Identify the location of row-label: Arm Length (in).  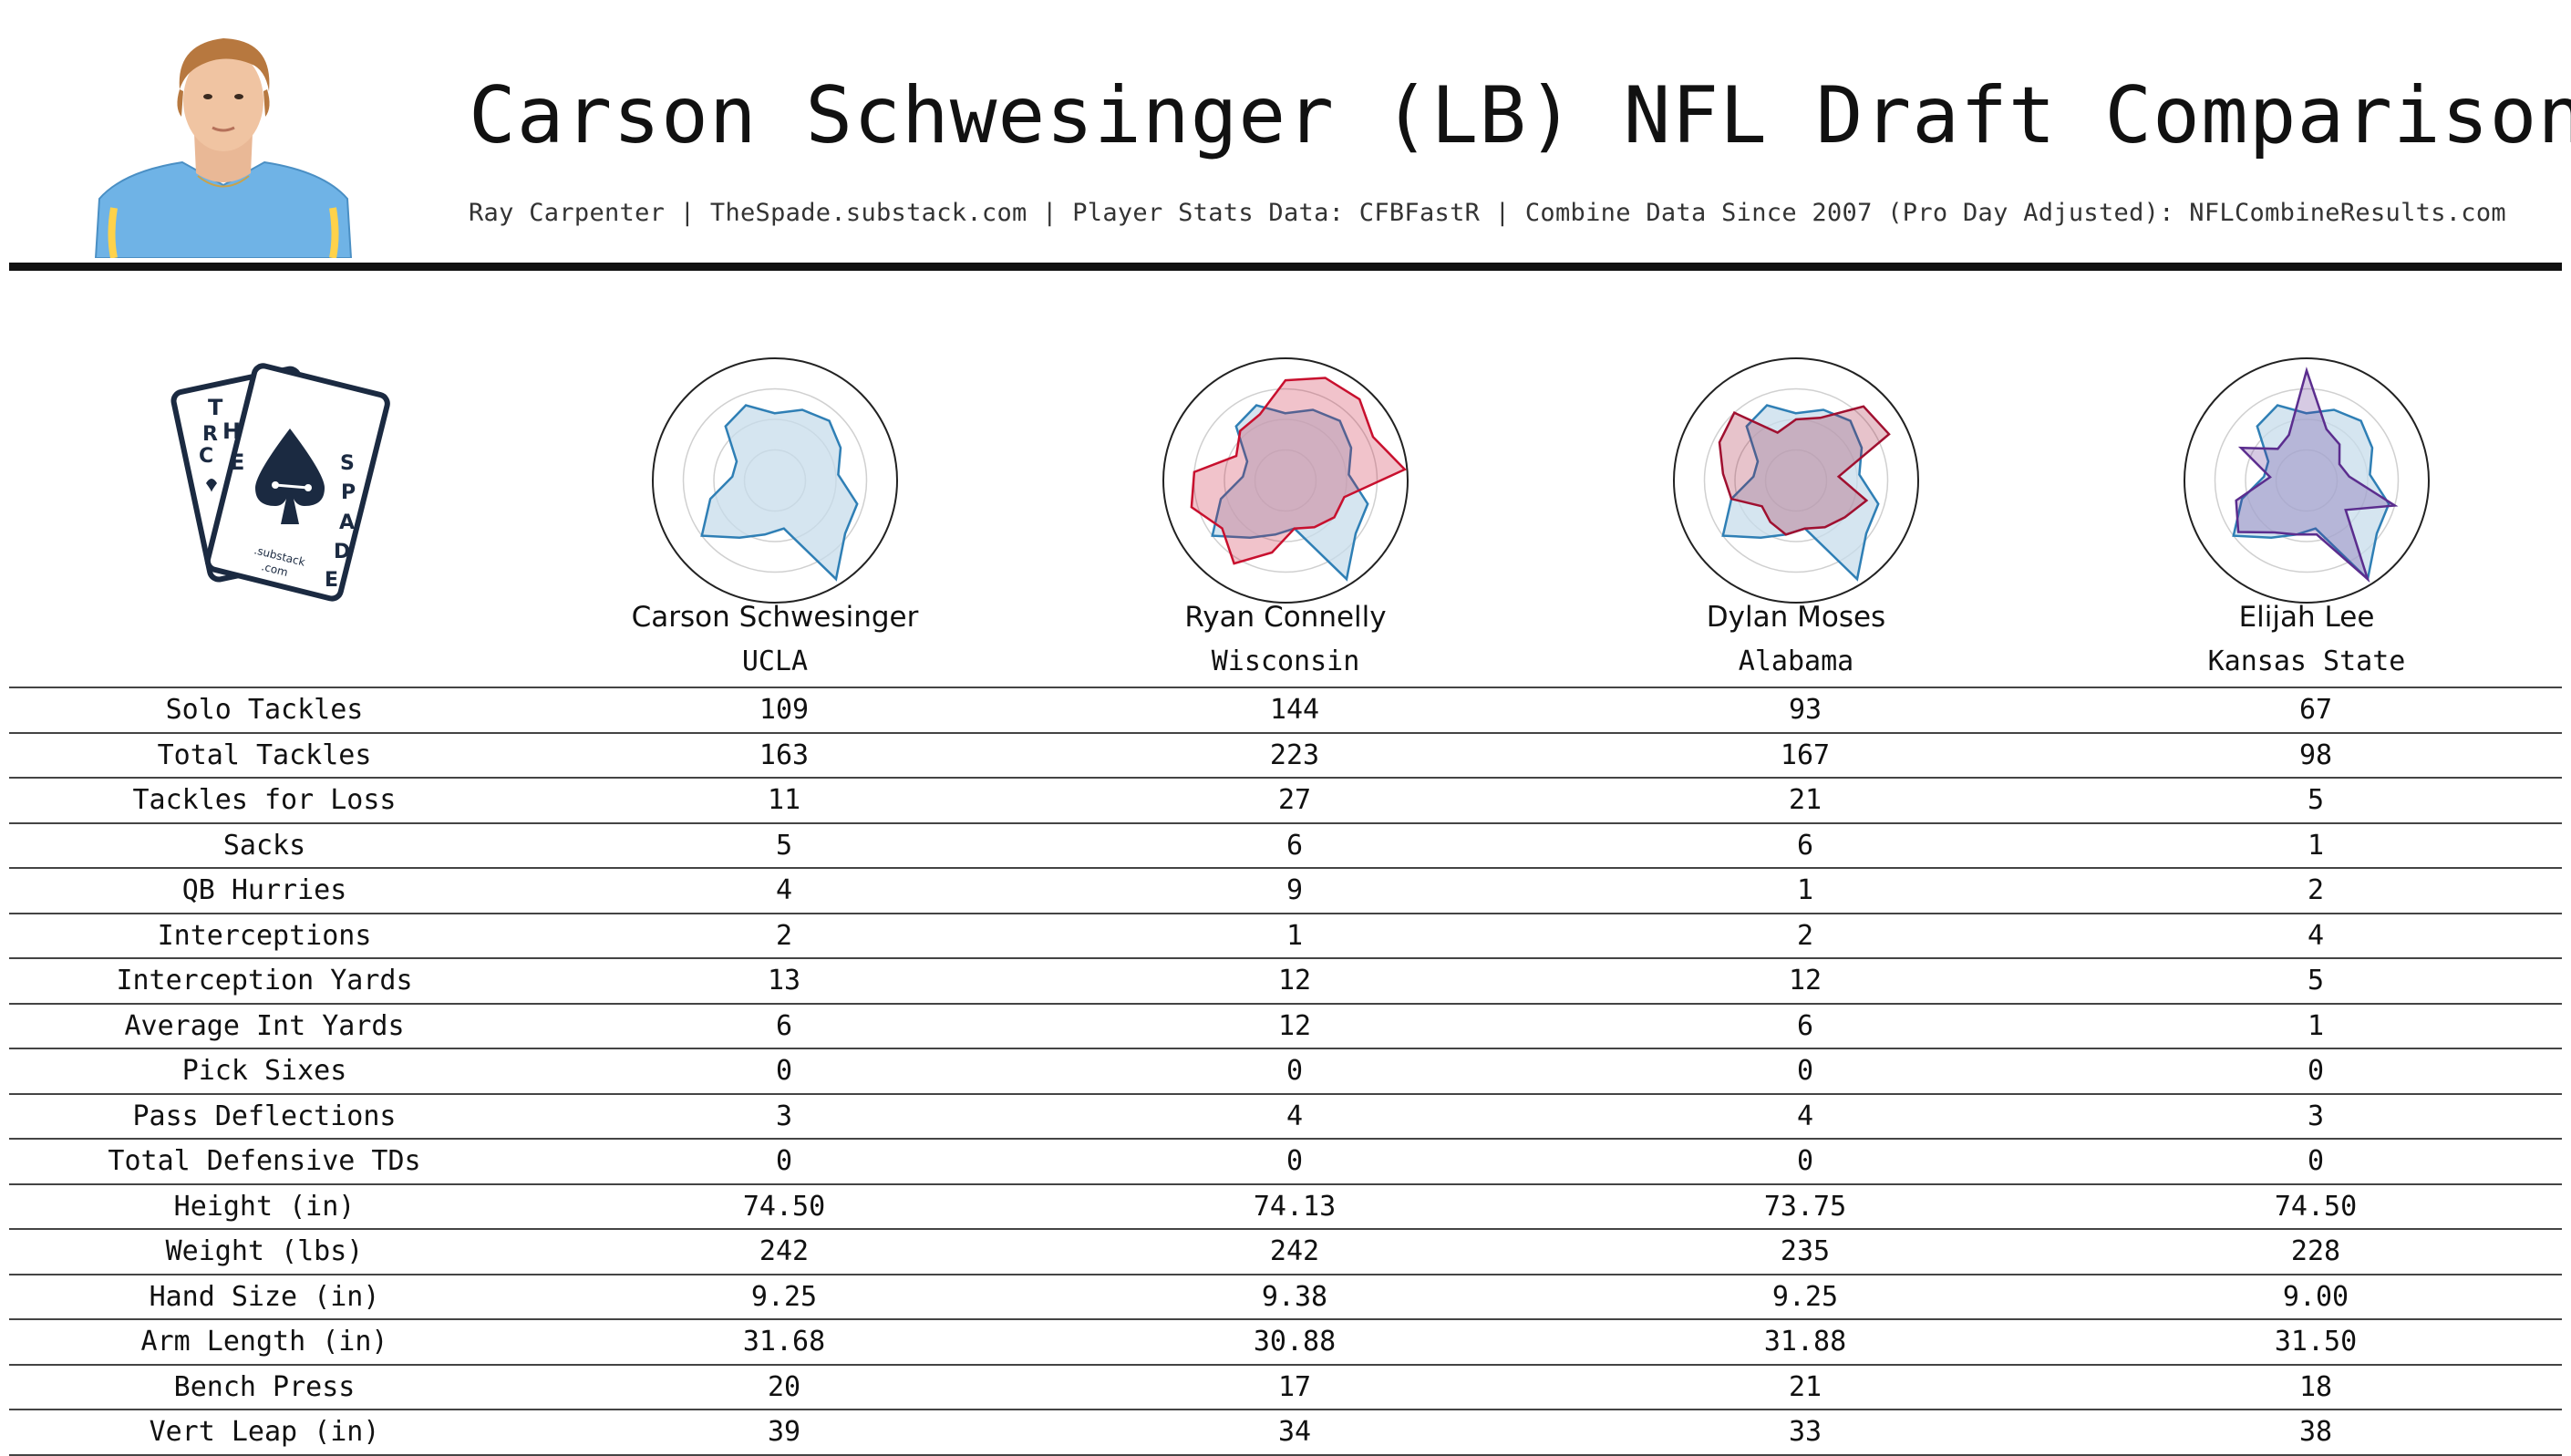
(264, 1342).